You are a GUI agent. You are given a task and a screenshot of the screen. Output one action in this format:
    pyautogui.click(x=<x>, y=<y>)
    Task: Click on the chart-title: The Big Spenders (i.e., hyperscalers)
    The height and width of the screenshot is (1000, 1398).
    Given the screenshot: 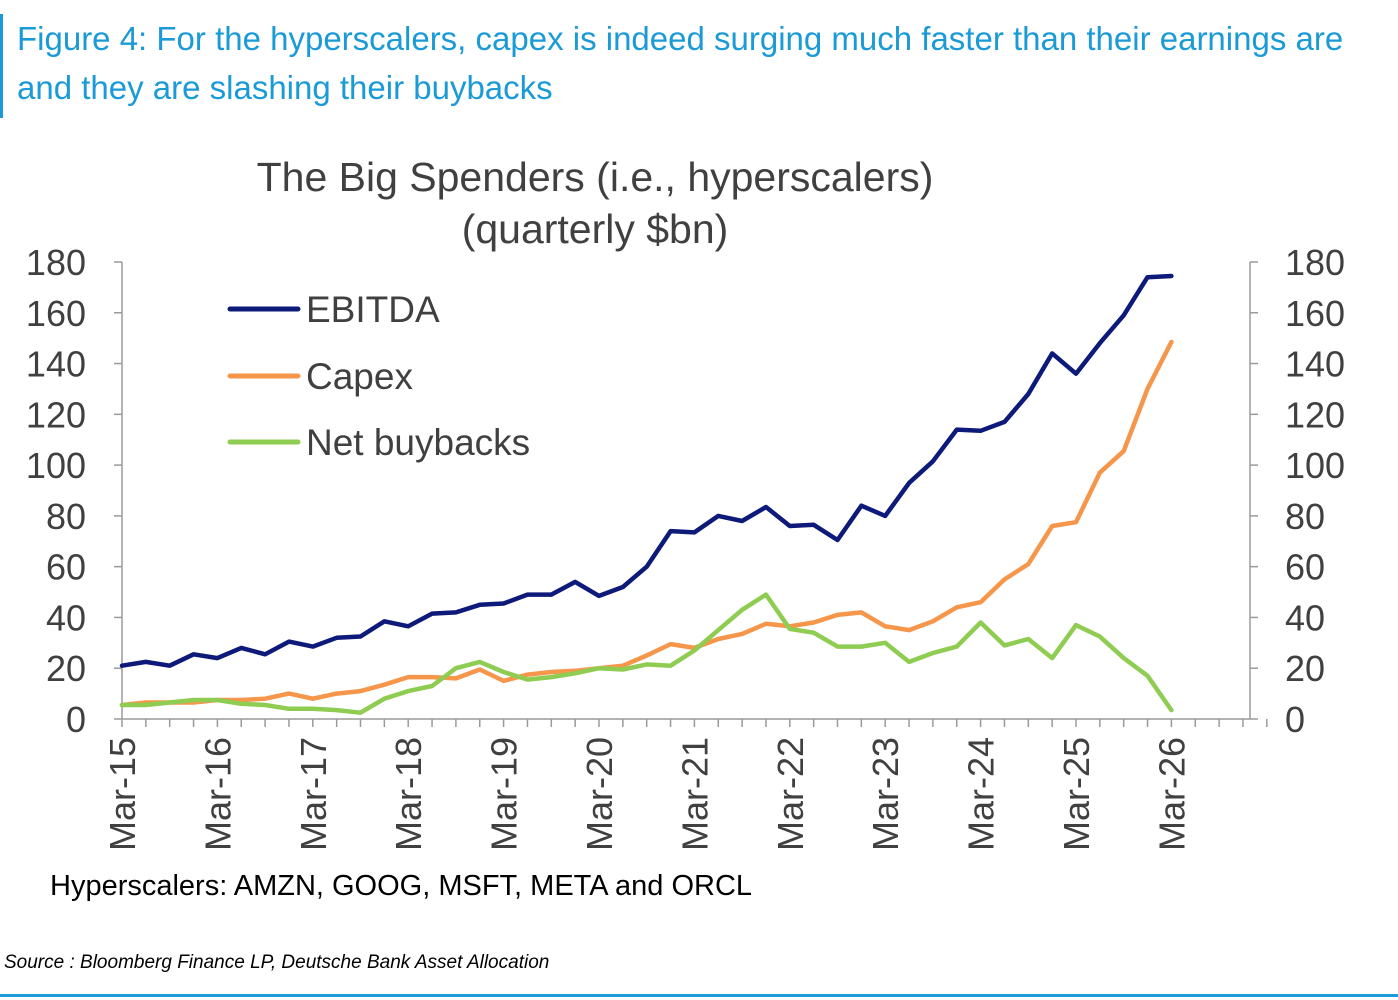 What is the action you would take?
    pyautogui.click(x=595, y=177)
    